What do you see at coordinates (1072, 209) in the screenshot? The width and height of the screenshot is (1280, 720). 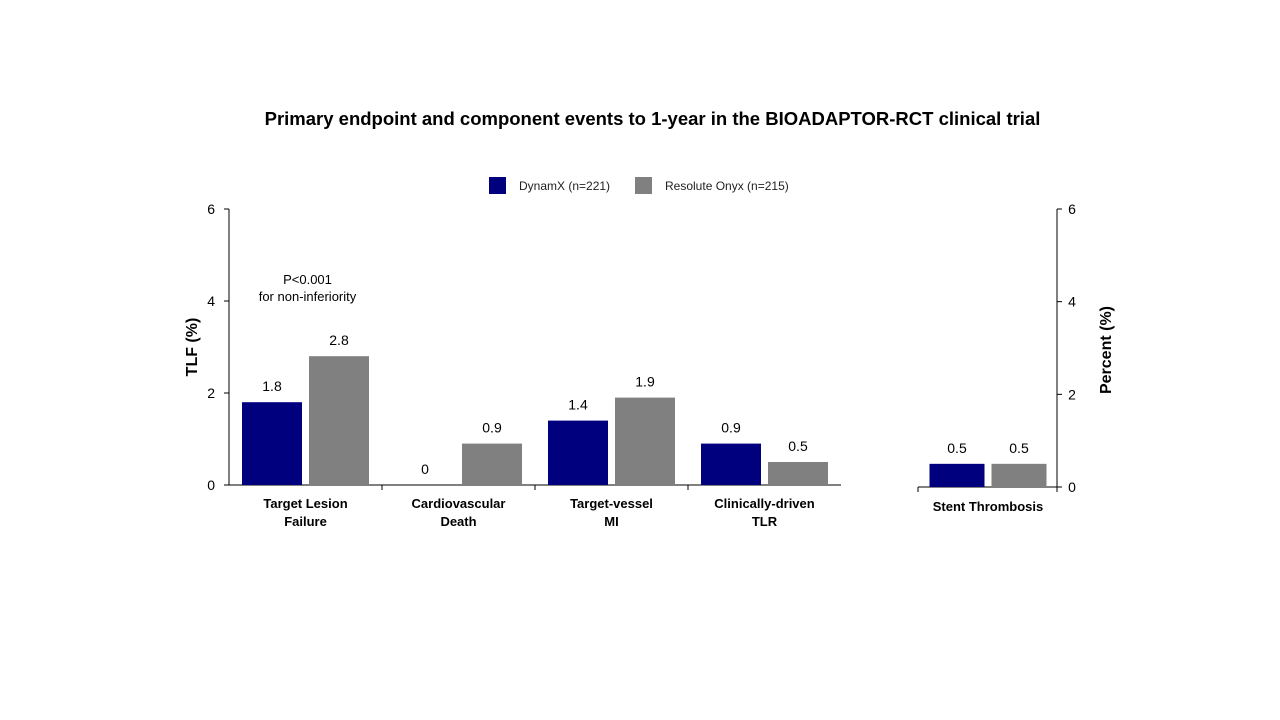 I see `right-y-tick-label: 6` at bounding box center [1072, 209].